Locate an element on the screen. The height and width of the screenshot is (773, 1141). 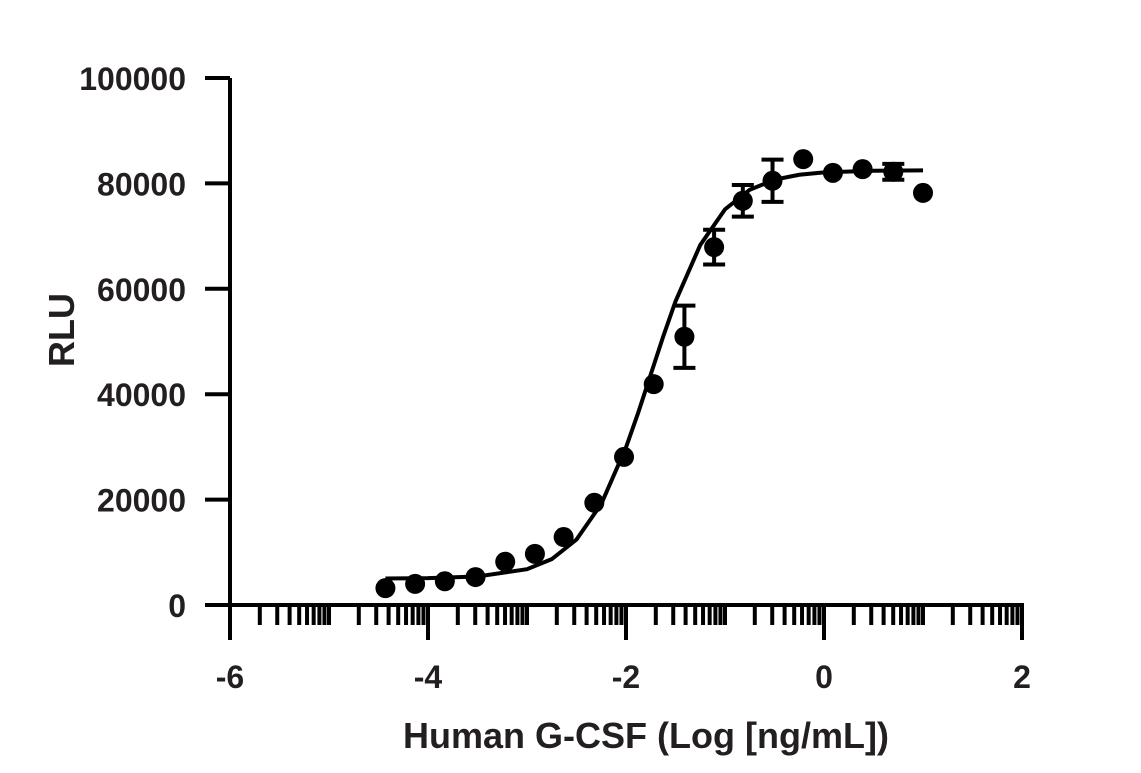
y-tick-label: 60000 is located at coordinates (141, 290).